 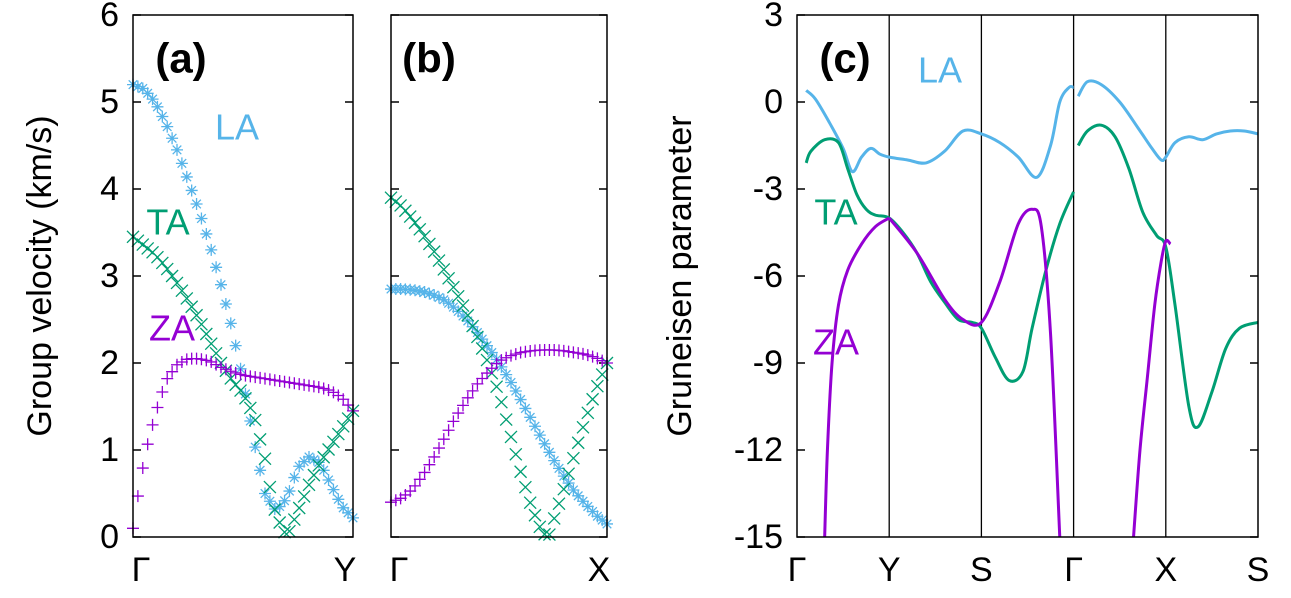 What do you see at coordinates (1167, 121) in the screenshot?
I see `la-curve` at bounding box center [1167, 121].